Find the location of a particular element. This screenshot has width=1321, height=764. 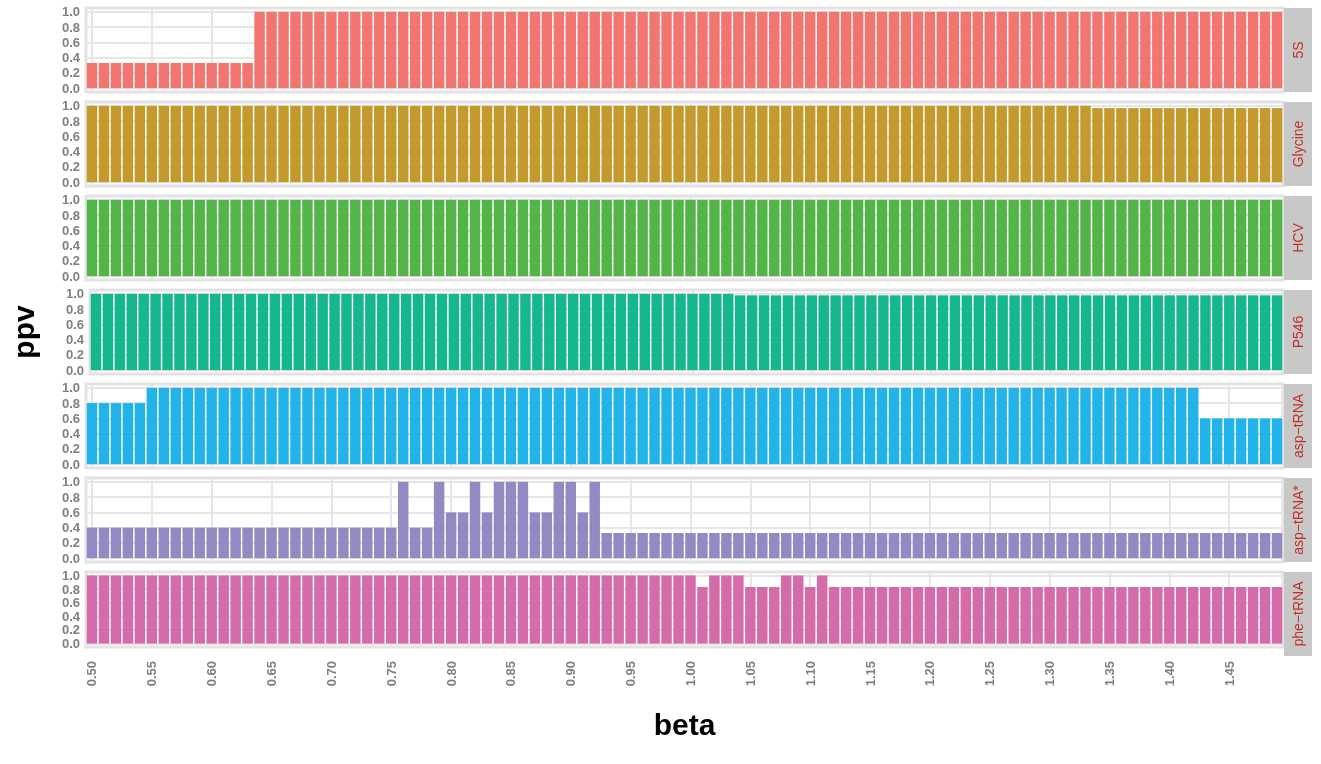

x-tick-label: 0.95 is located at coordinates (631, 674).